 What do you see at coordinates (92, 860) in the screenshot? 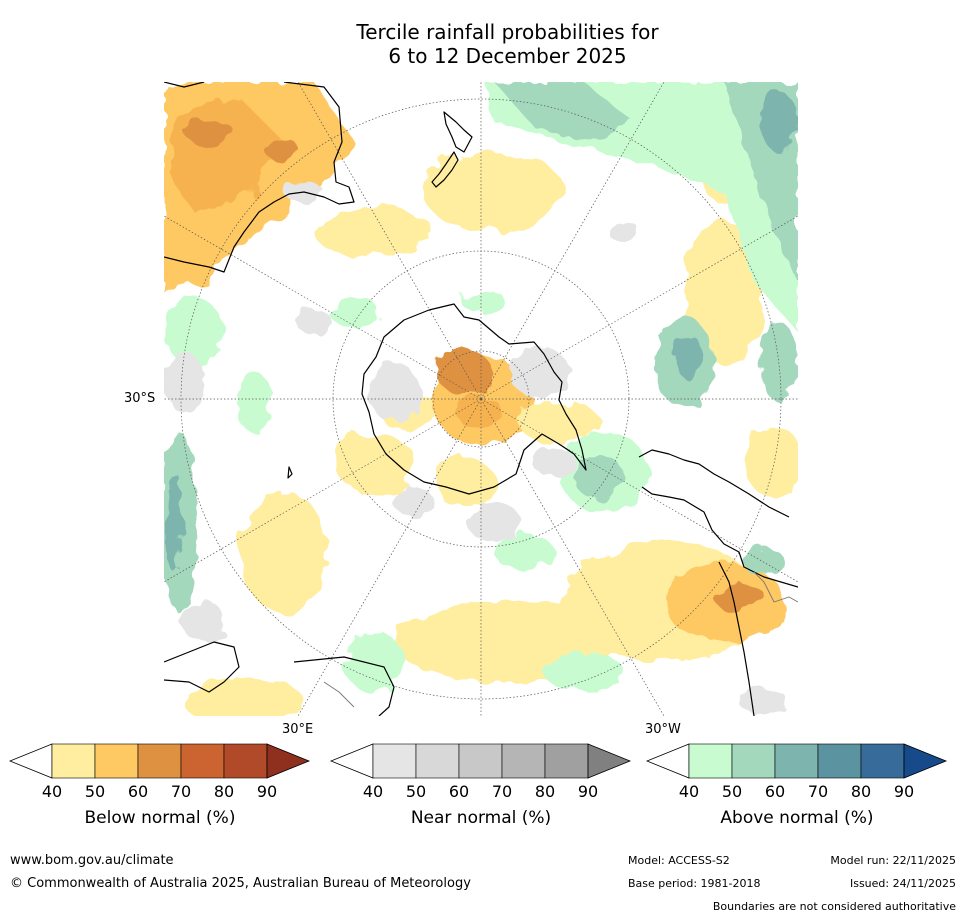
I see `website-link: www.bom.gov.au/climate` at bounding box center [92, 860].